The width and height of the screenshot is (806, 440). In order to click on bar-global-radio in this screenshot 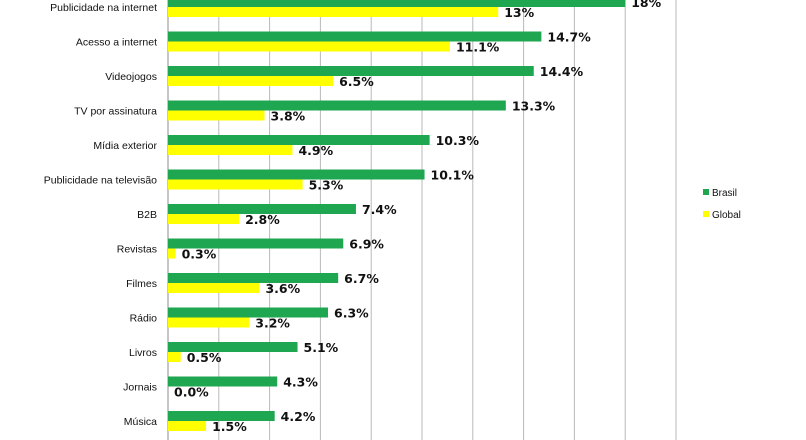, I will do `click(209, 322)`.